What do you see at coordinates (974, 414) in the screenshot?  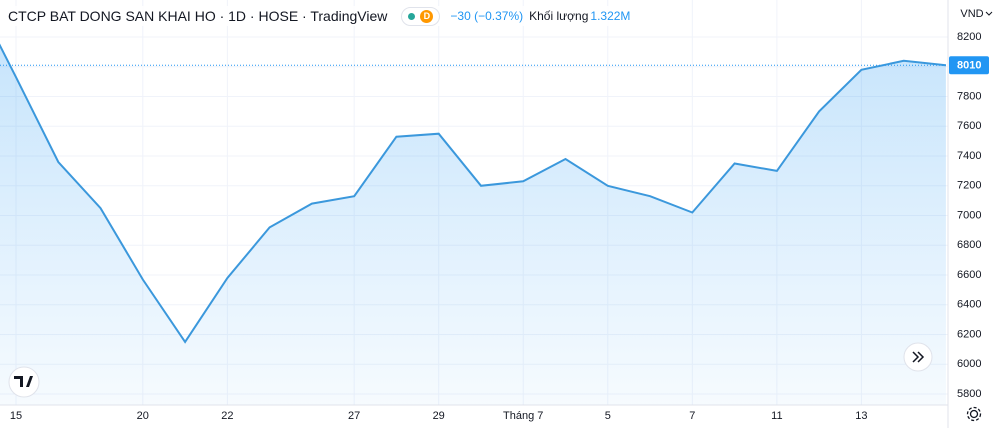 I see `settings-button` at bounding box center [974, 414].